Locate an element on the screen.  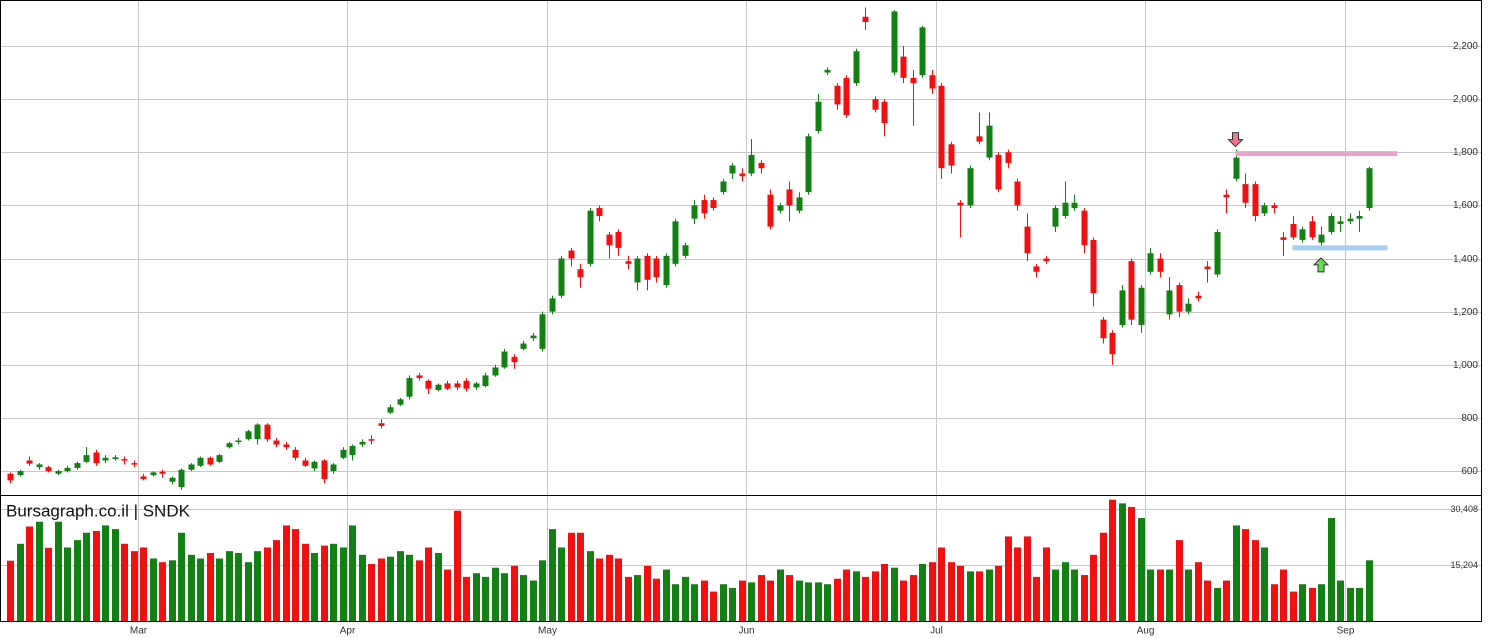
x-tick-label: Apr is located at coordinates (348, 631).